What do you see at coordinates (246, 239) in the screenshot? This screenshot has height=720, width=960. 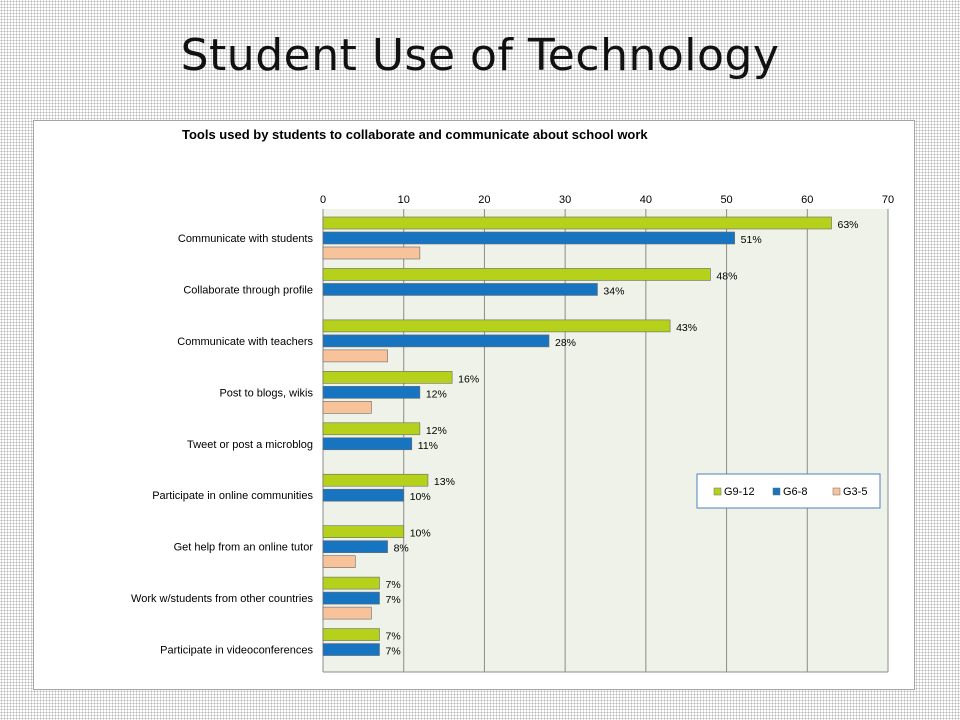 I see `category-label: Communicate with students` at bounding box center [246, 239].